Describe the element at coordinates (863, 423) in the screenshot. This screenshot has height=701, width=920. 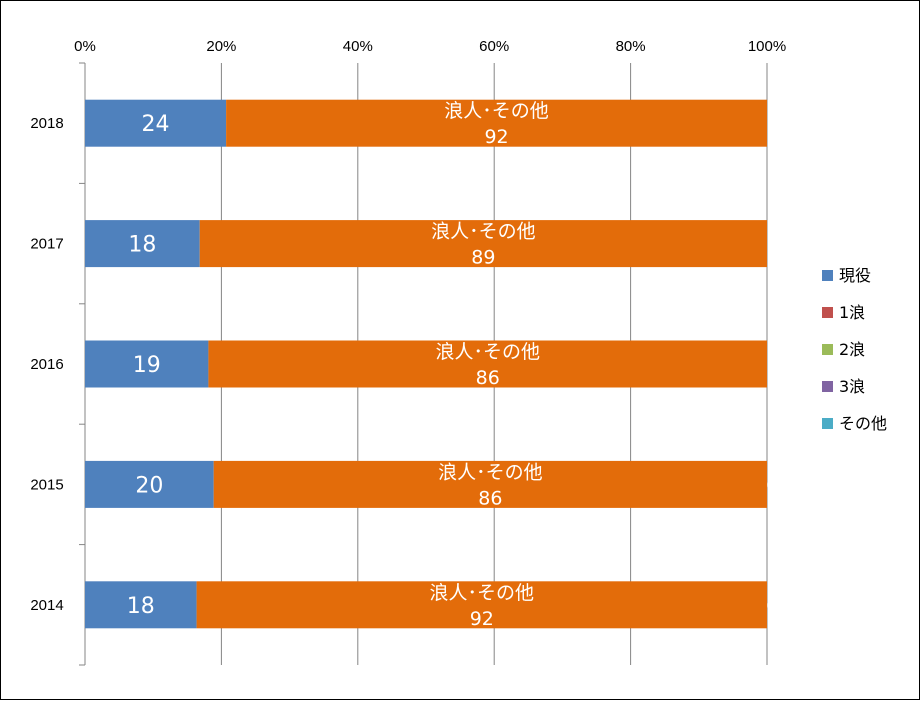
I see `legend-label: その他` at that location.